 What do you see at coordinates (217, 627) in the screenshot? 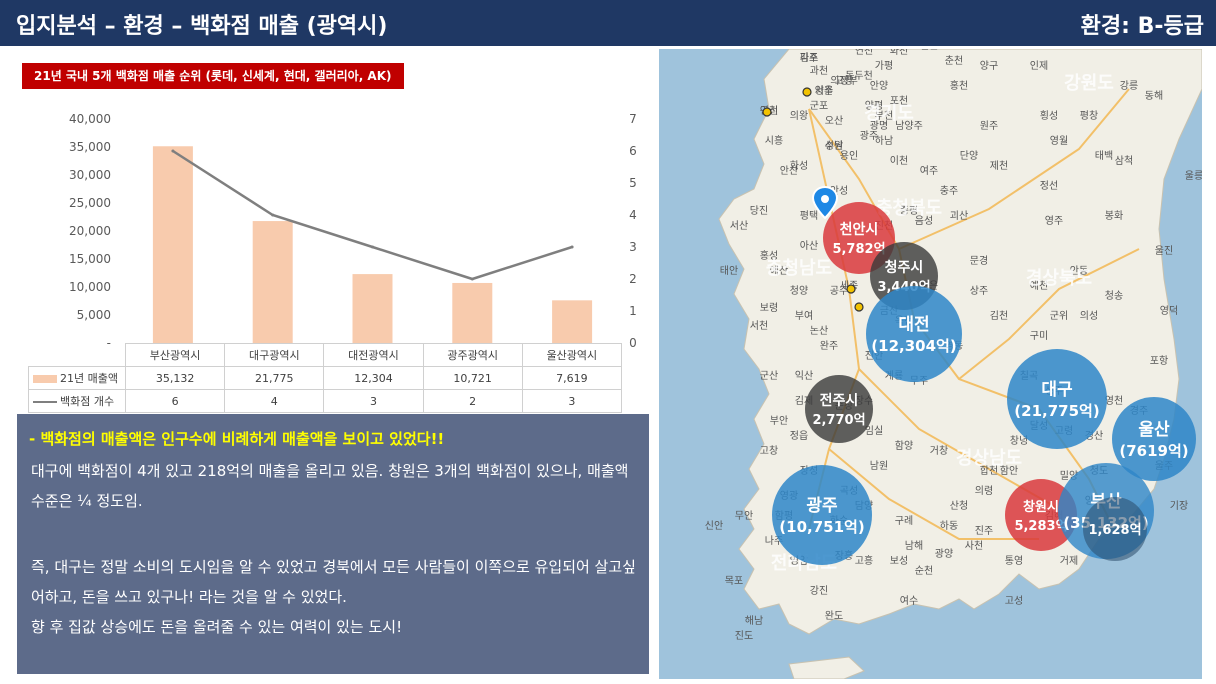
I see `note-paragraph-3: 향 후 집값 상승에도 돈을 올려줄 수 있는 여력이 있는 도시!` at bounding box center [217, 627].